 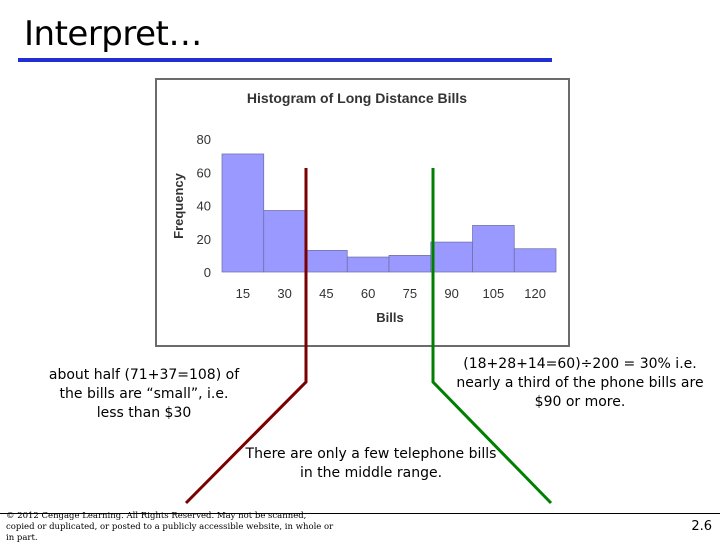 I want to click on x-tick-label: 15, so click(x=243, y=293).